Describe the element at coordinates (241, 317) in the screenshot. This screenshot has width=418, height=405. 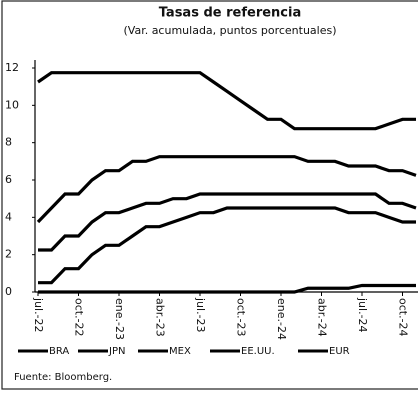
I see `x-tick-label: oct.-23` at that location.